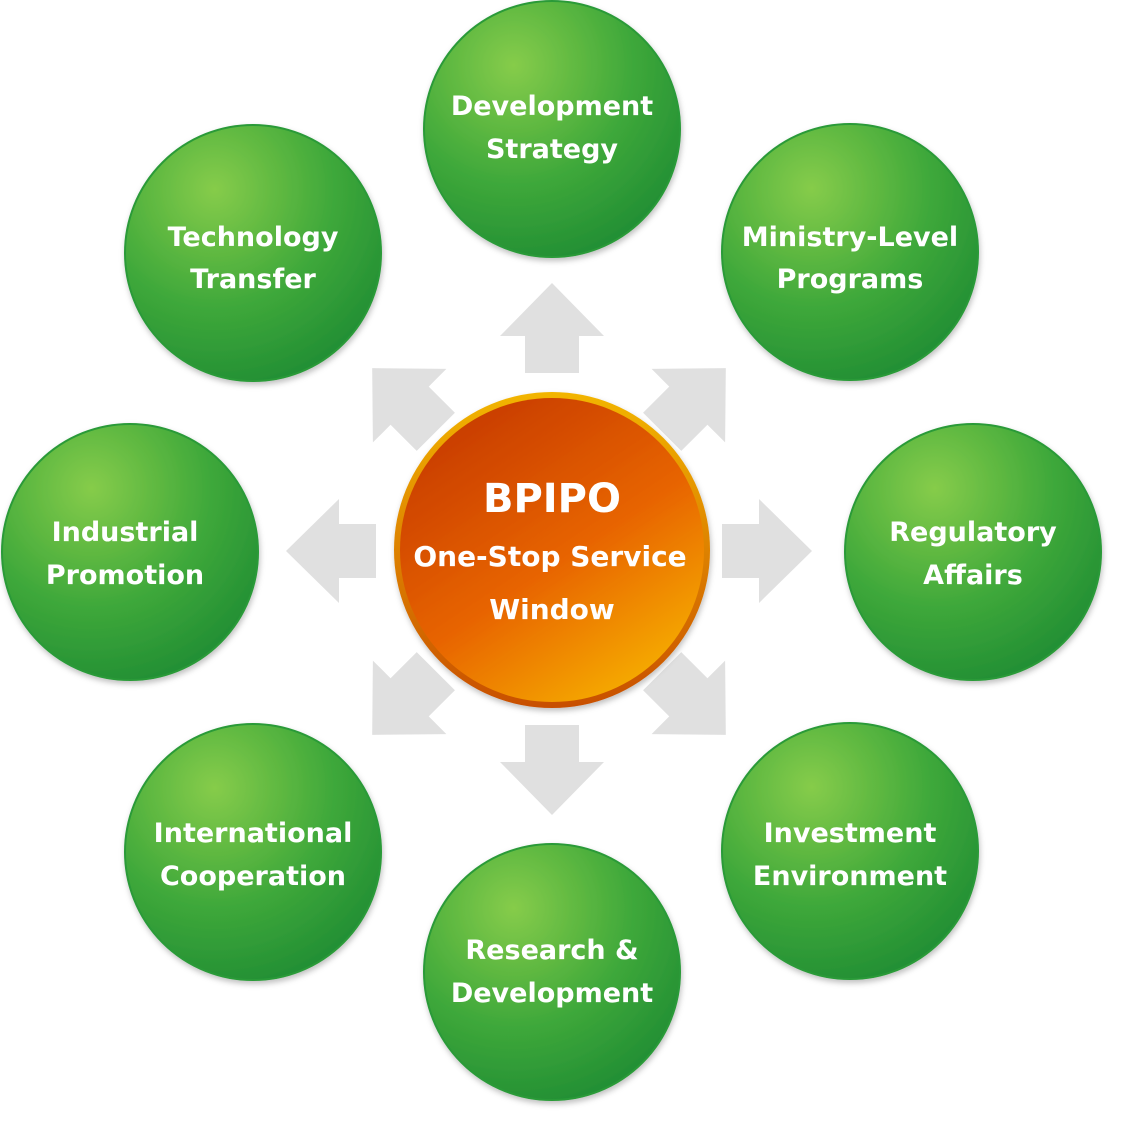  What do you see at coordinates (850, 876) in the screenshot?
I see `node-label-line2: Environment` at bounding box center [850, 876].